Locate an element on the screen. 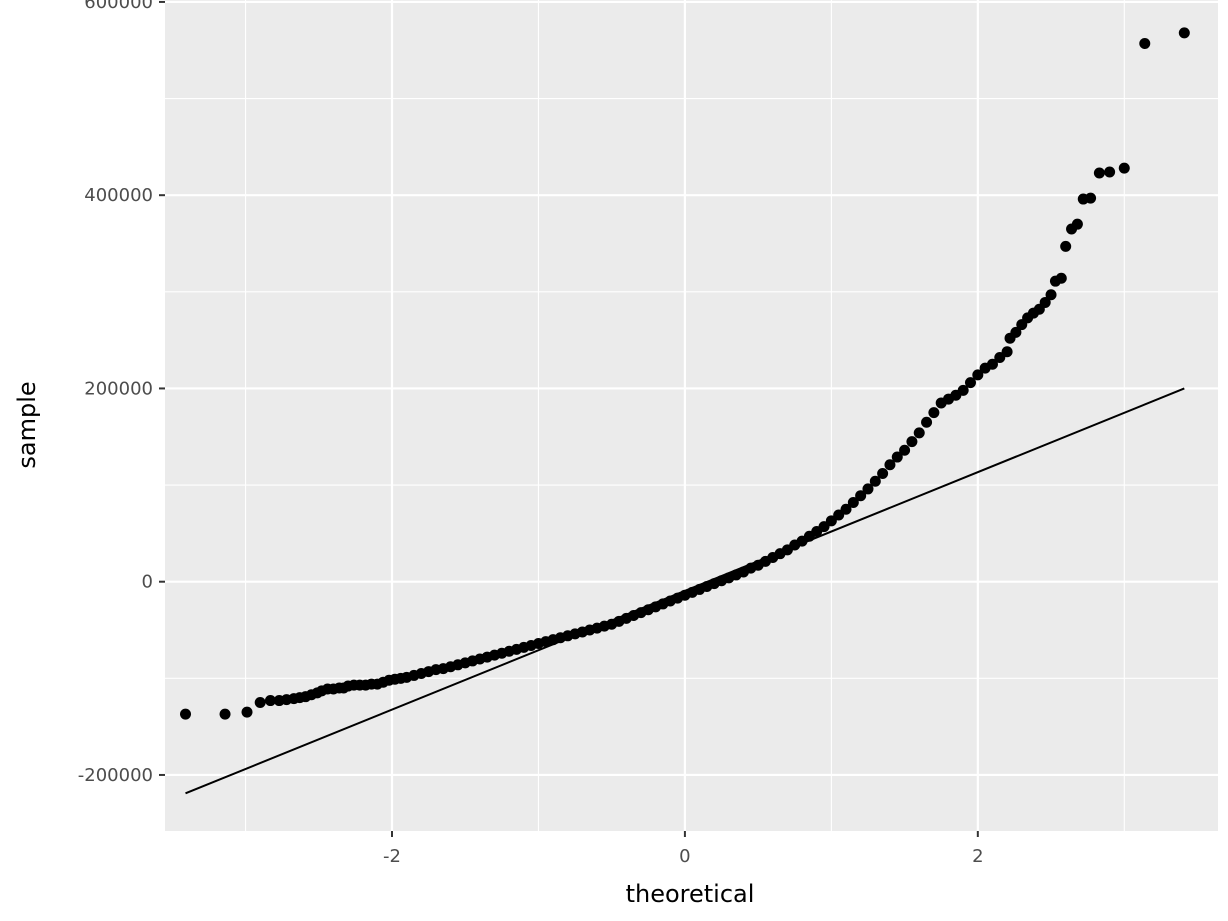 The height and width of the screenshot is (921, 1228). y-tick-label: -200000 is located at coordinates (115, 775).